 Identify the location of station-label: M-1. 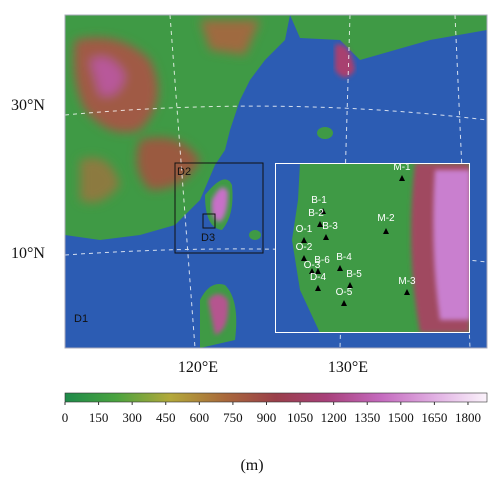
(402, 167).